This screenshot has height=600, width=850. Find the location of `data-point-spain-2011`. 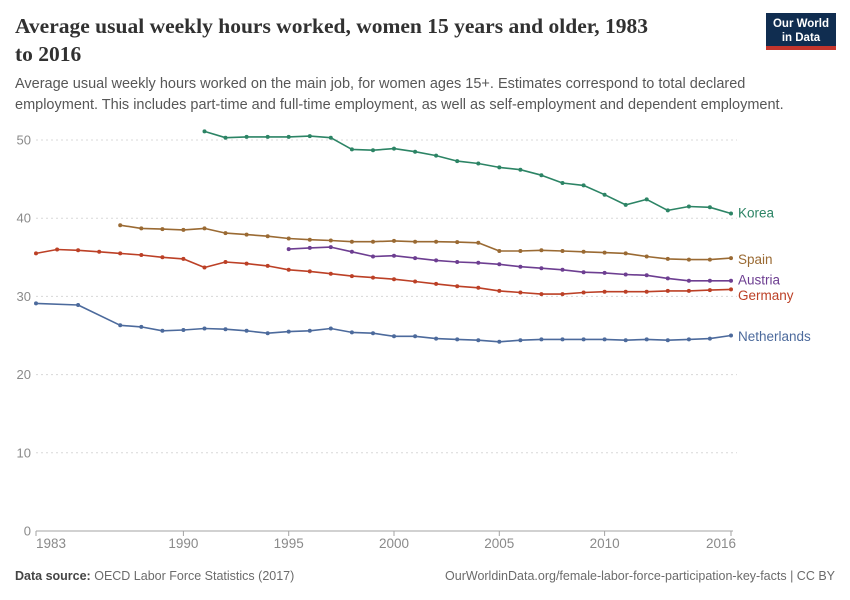

data-point-spain-2011 is located at coordinates (625, 253).